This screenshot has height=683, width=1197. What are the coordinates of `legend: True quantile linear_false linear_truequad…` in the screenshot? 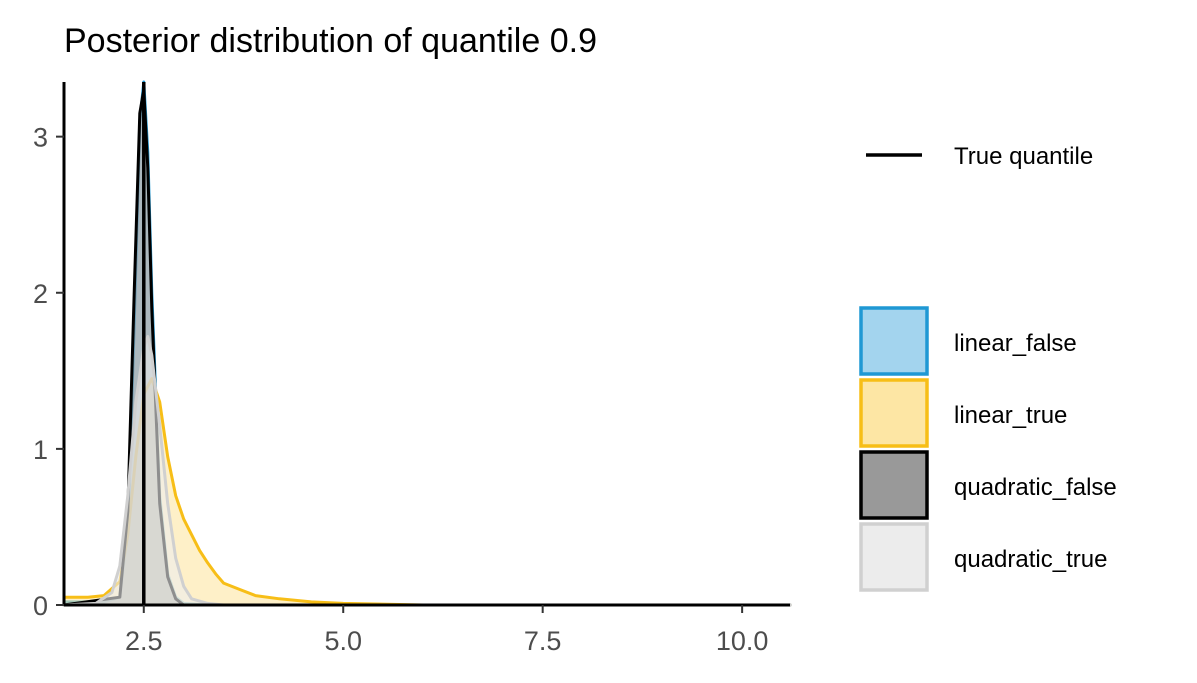 It's located at (988, 367).